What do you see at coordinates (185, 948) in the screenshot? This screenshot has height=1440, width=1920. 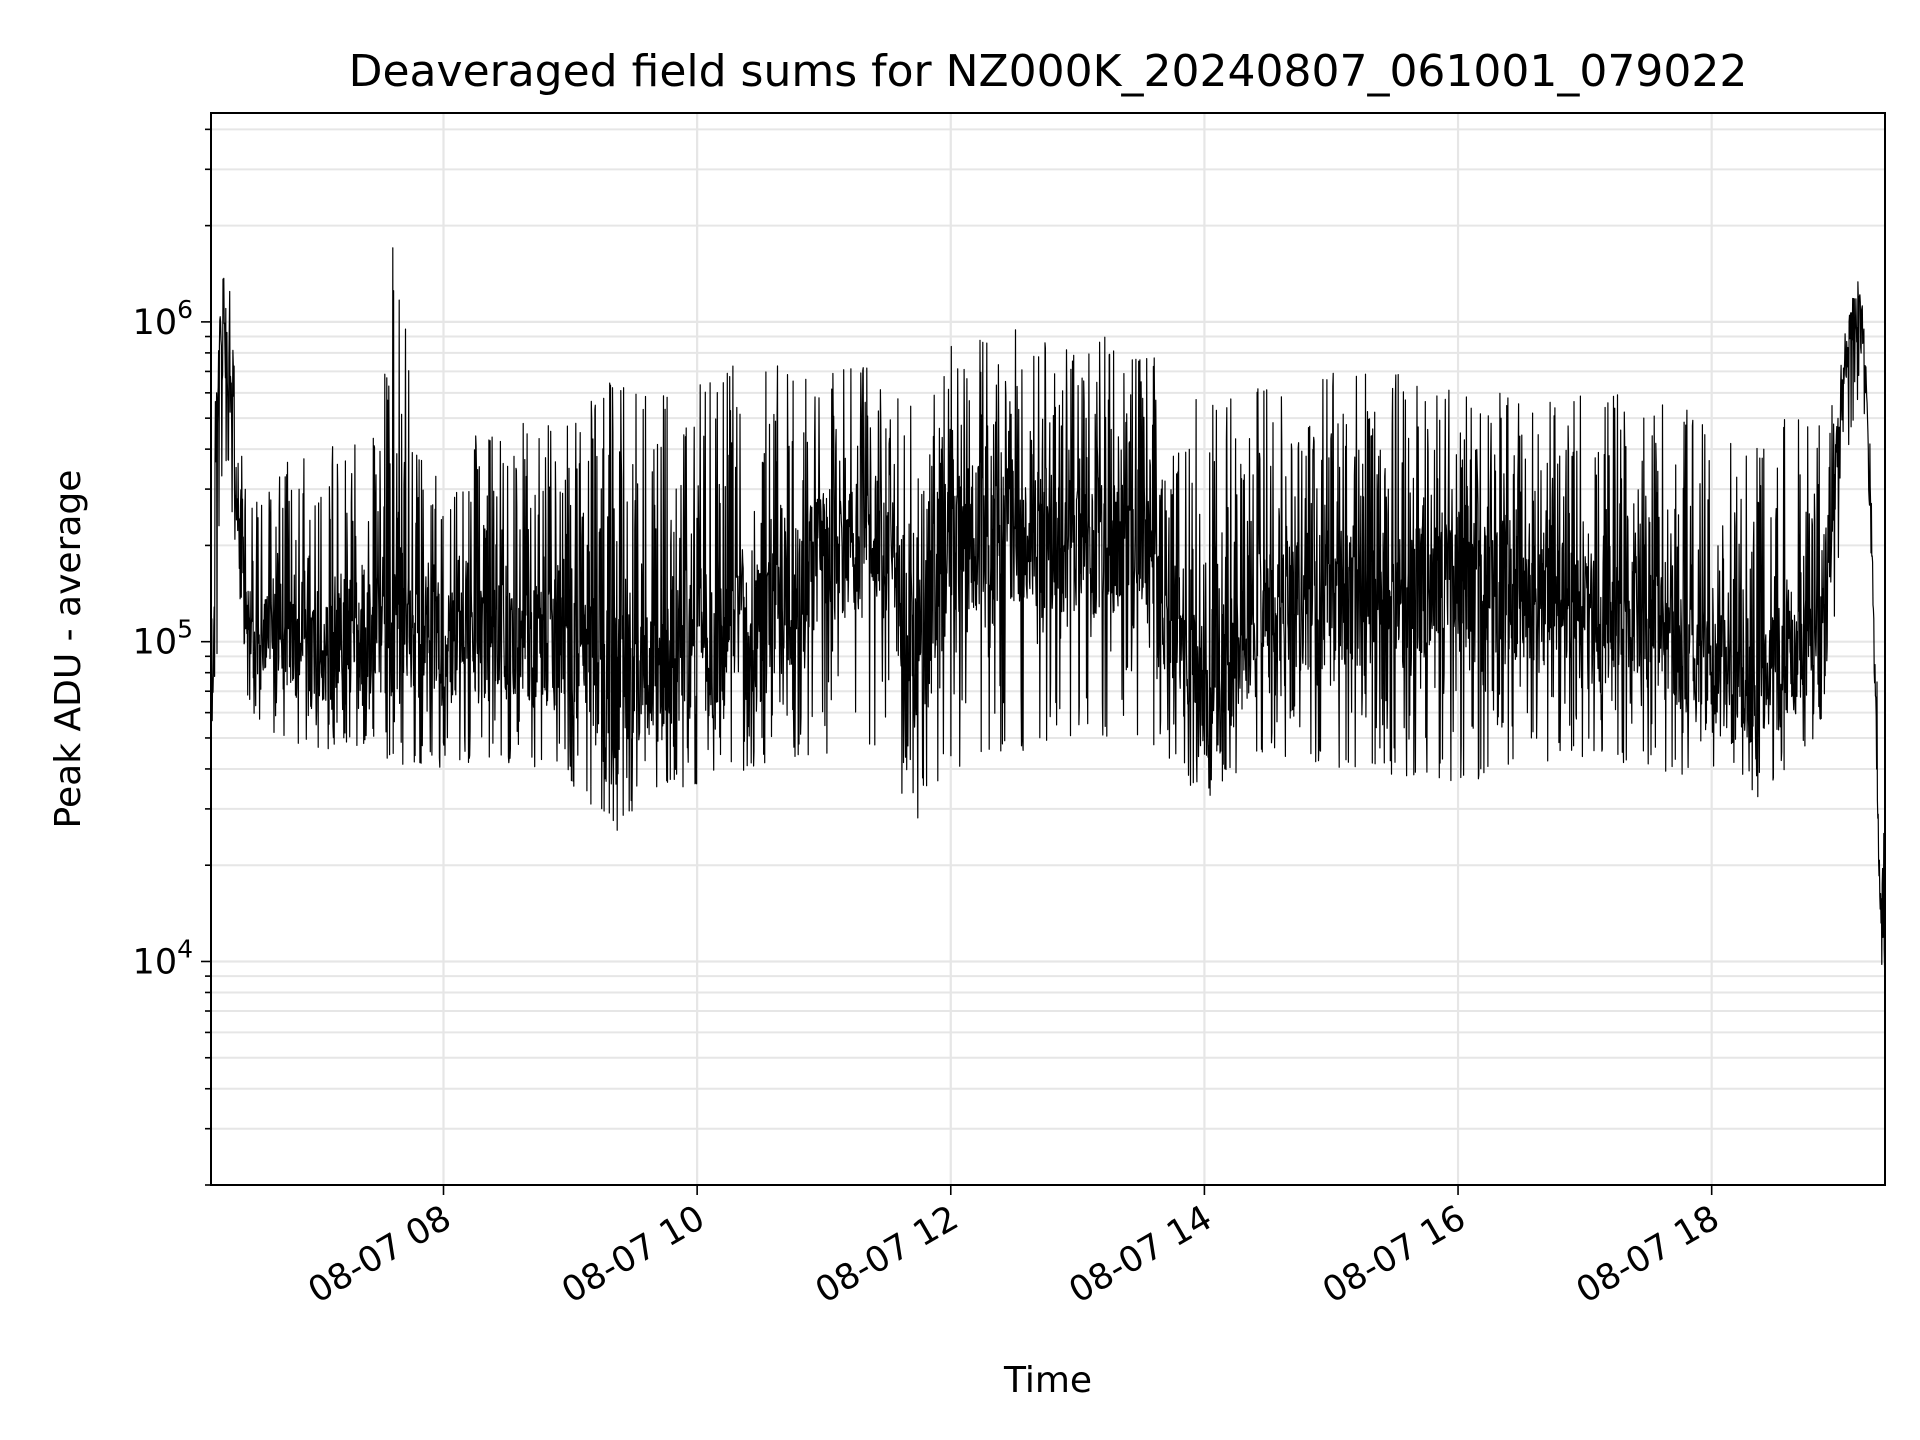 I see `y-tick-exponent: 4` at bounding box center [185, 948].